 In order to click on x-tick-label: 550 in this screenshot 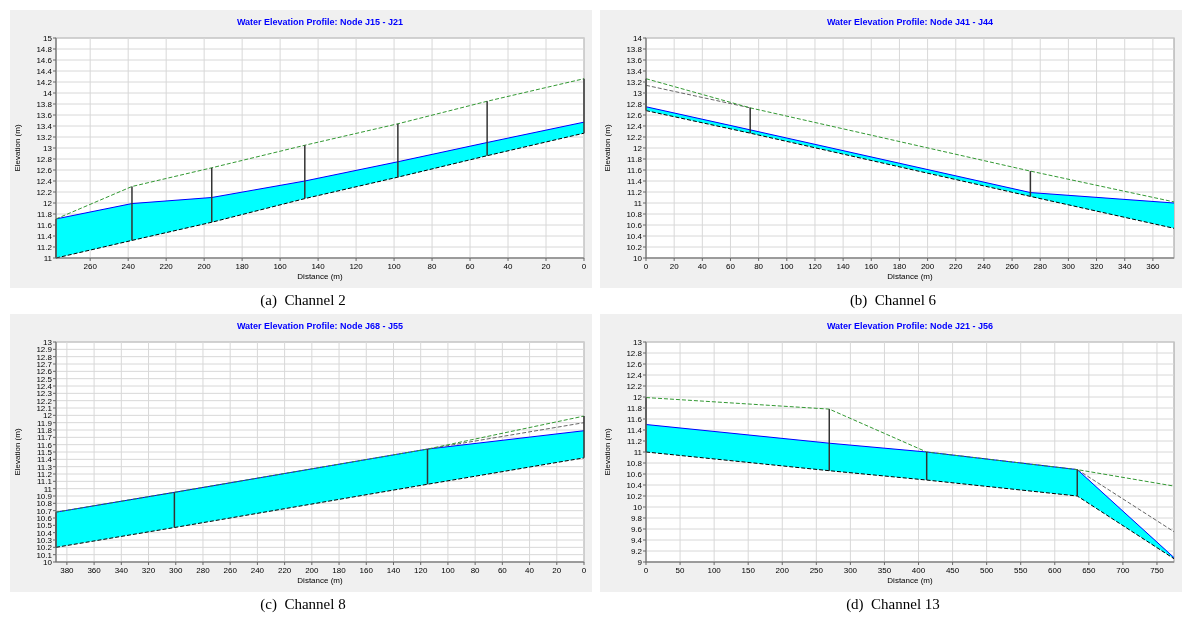, I will do `click(1021, 570)`.